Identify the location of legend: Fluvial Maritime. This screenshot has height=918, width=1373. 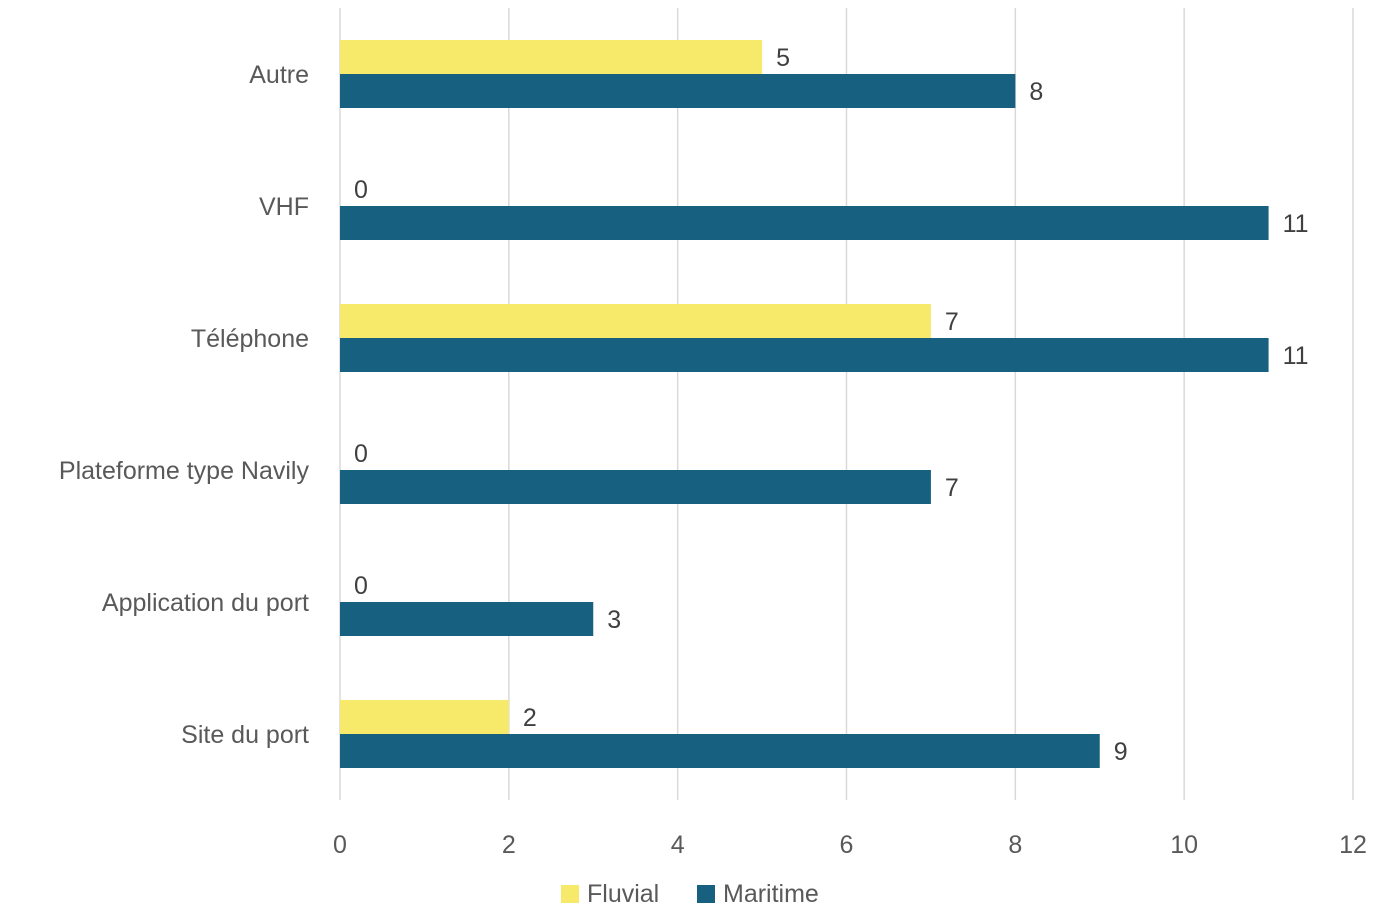
(690, 894).